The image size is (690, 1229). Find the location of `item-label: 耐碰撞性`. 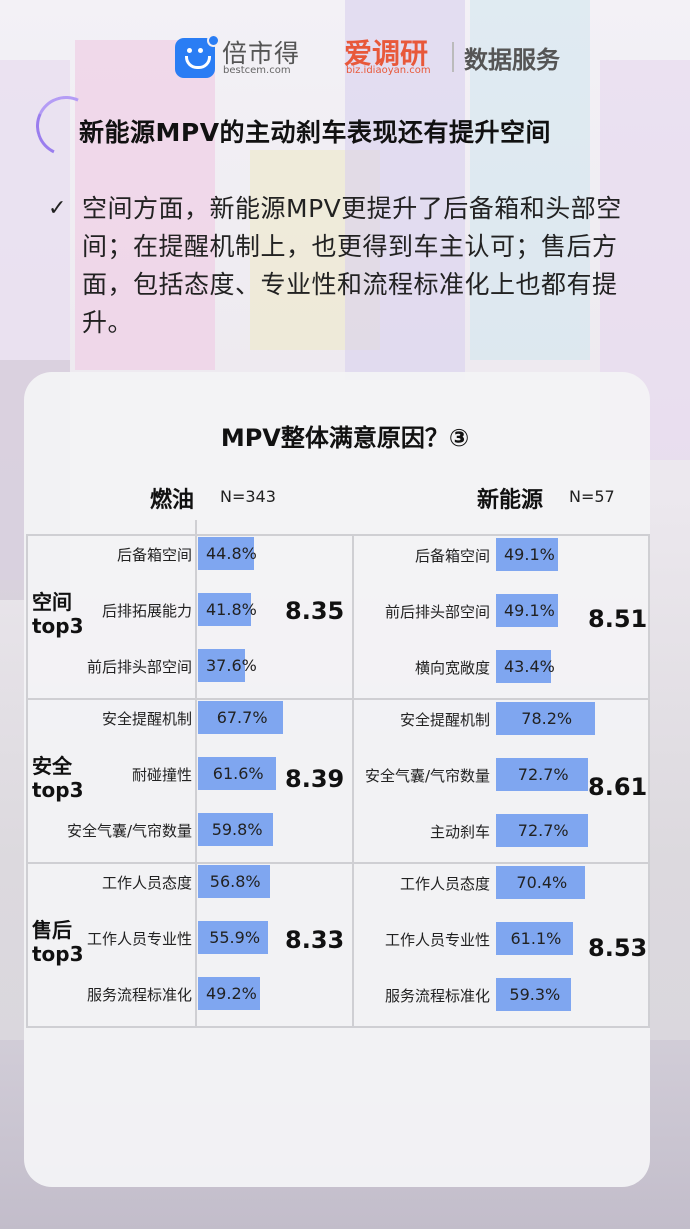

item-label: 耐碰撞性 is located at coordinates (161, 775).